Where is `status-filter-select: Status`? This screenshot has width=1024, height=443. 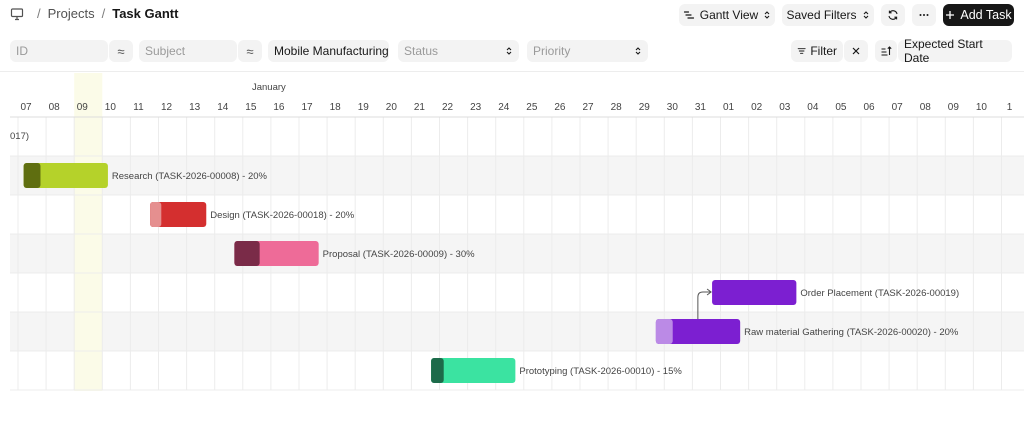 status-filter-select: Status is located at coordinates (458, 51).